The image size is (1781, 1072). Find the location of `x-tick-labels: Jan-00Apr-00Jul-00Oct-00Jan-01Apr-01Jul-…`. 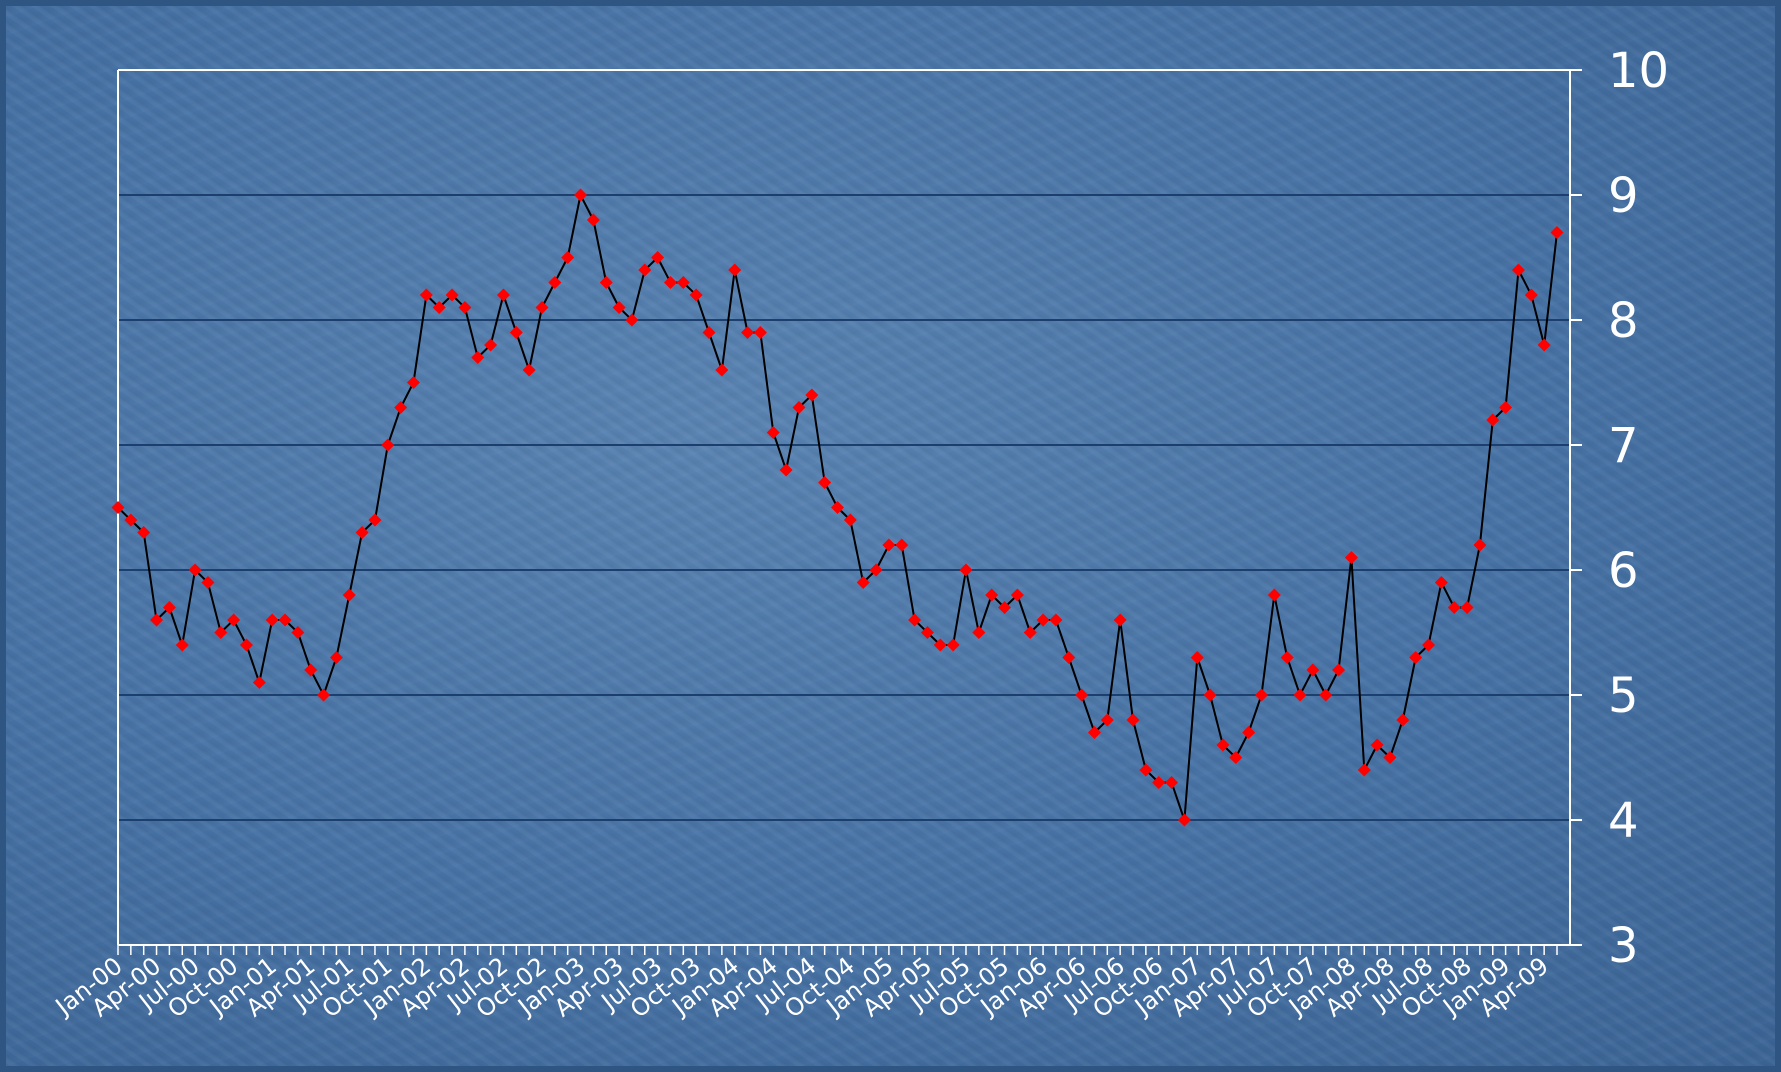

x-tick-labels: Jan-00Apr-00Jul-00Oct-00Jan-01Apr-01Jul-… is located at coordinates (801, 988).